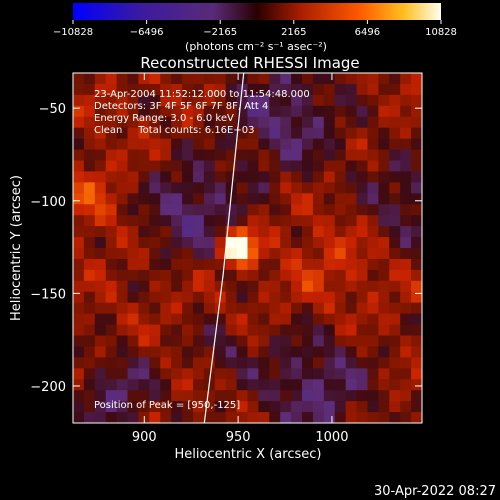 The height and width of the screenshot is (500, 500). What do you see at coordinates (202, 94) in the screenshot?
I see `annotation-time-range: 23-Apr-2004 11:52:12.000 to 11:54:48.000` at bounding box center [202, 94].